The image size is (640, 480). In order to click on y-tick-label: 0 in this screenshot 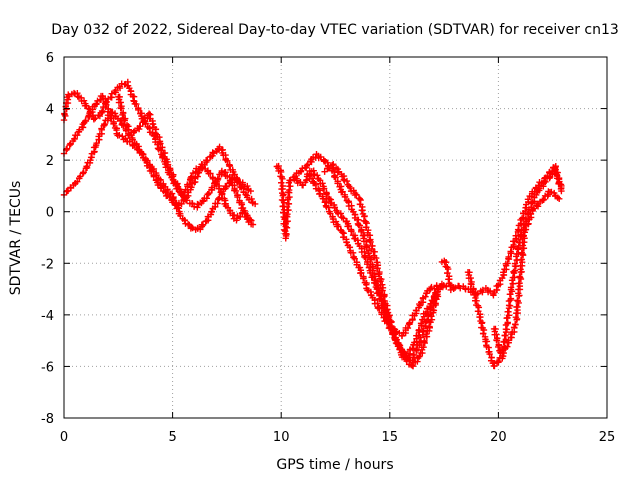, I will do `click(50, 213)`.